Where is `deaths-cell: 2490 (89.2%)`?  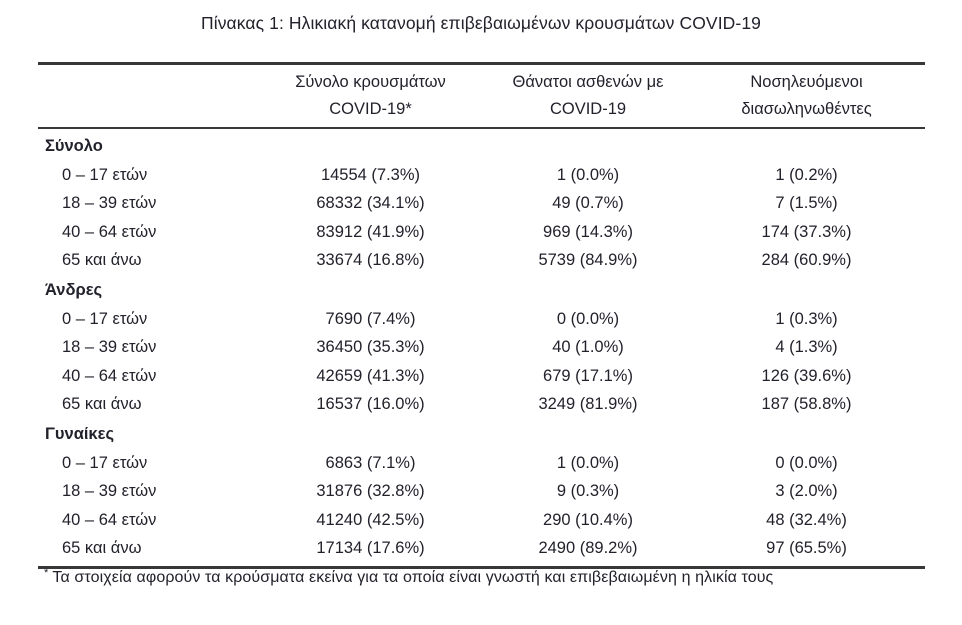
deaths-cell: 2490 (89.2%) is located at coordinates (588, 548).